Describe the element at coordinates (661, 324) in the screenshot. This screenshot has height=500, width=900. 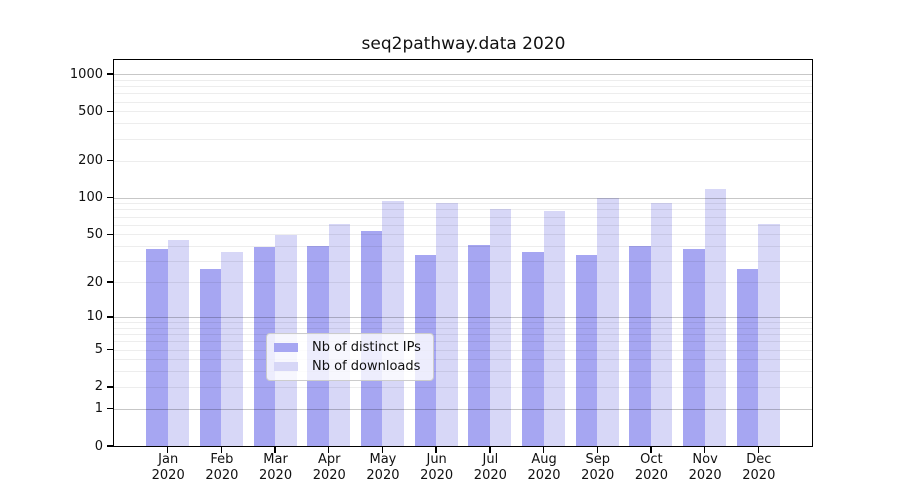
I see `bar-oct-downloads` at that location.